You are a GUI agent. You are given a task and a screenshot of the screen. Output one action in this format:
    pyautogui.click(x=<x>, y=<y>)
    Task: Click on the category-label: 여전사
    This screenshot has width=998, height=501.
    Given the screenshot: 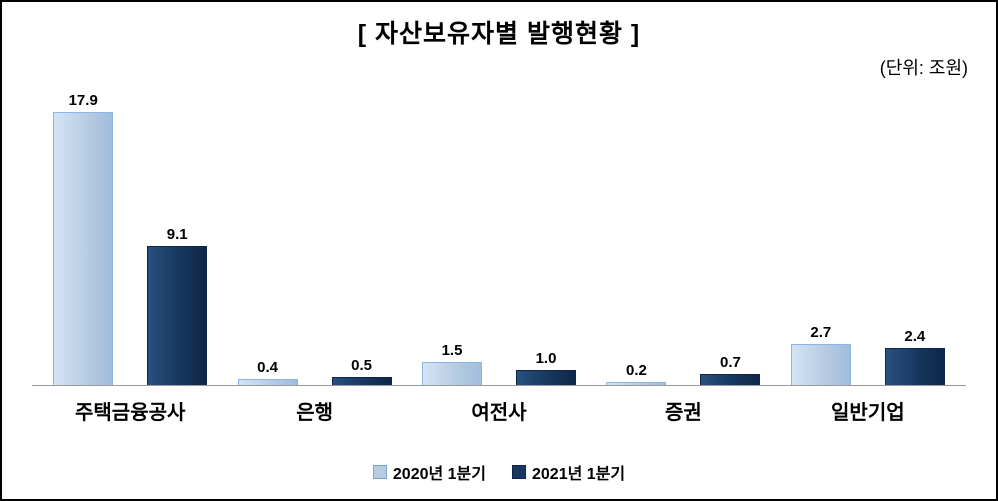 What is the action you would take?
    pyautogui.click(x=499, y=413)
    